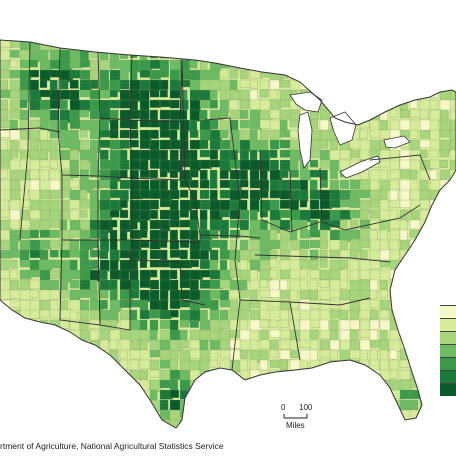 The height and width of the screenshot is (456, 456). What do you see at coordinates (290, 191) in the screenshot?
I see `border-in-ky` at bounding box center [290, 191].